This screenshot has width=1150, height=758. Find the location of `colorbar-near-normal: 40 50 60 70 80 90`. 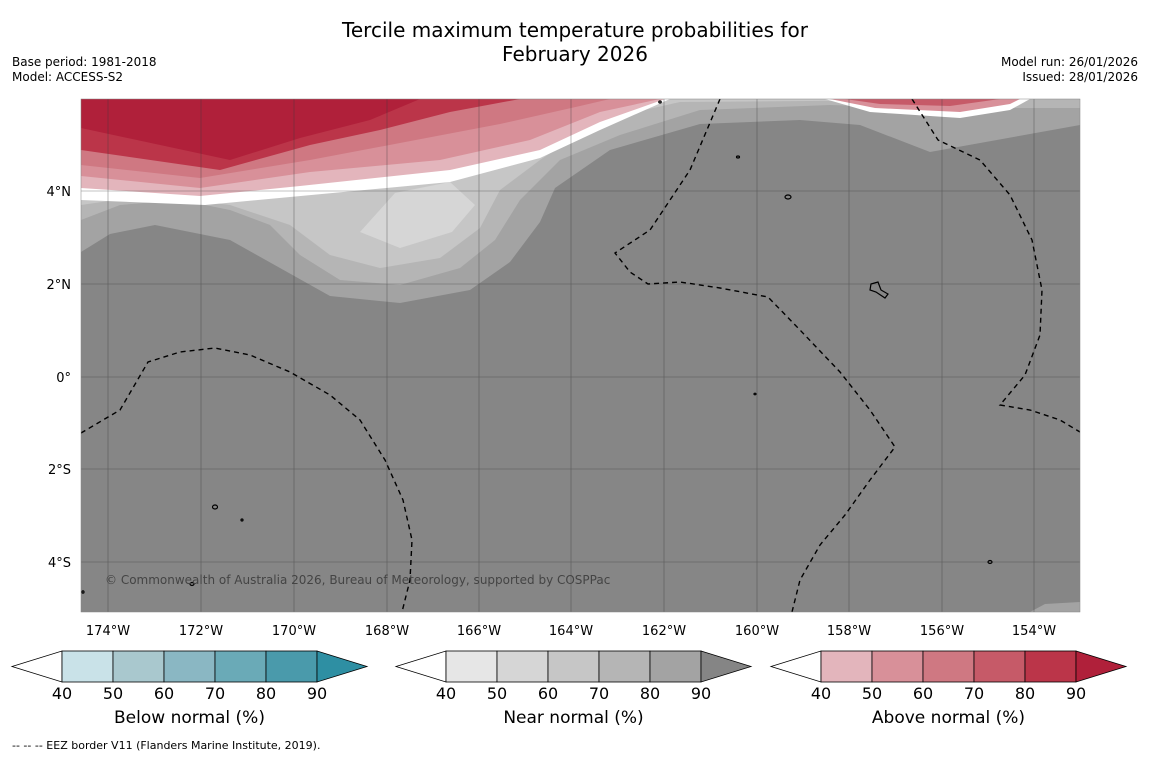

colorbar-near-normal: 40 50 60 70 80 90 is located at coordinates (573, 676).